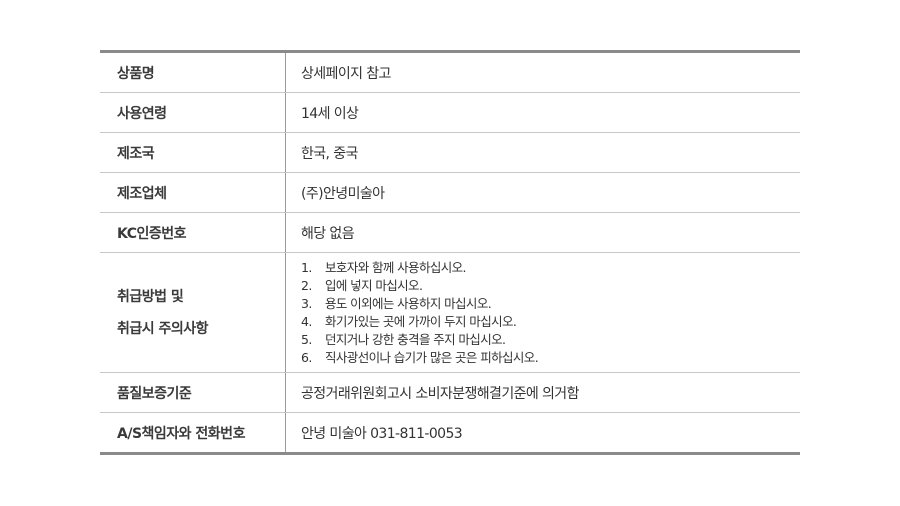  Describe the element at coordinates (542, 232) in the screenshot. I see `row-value: 해당 없음` at that location.